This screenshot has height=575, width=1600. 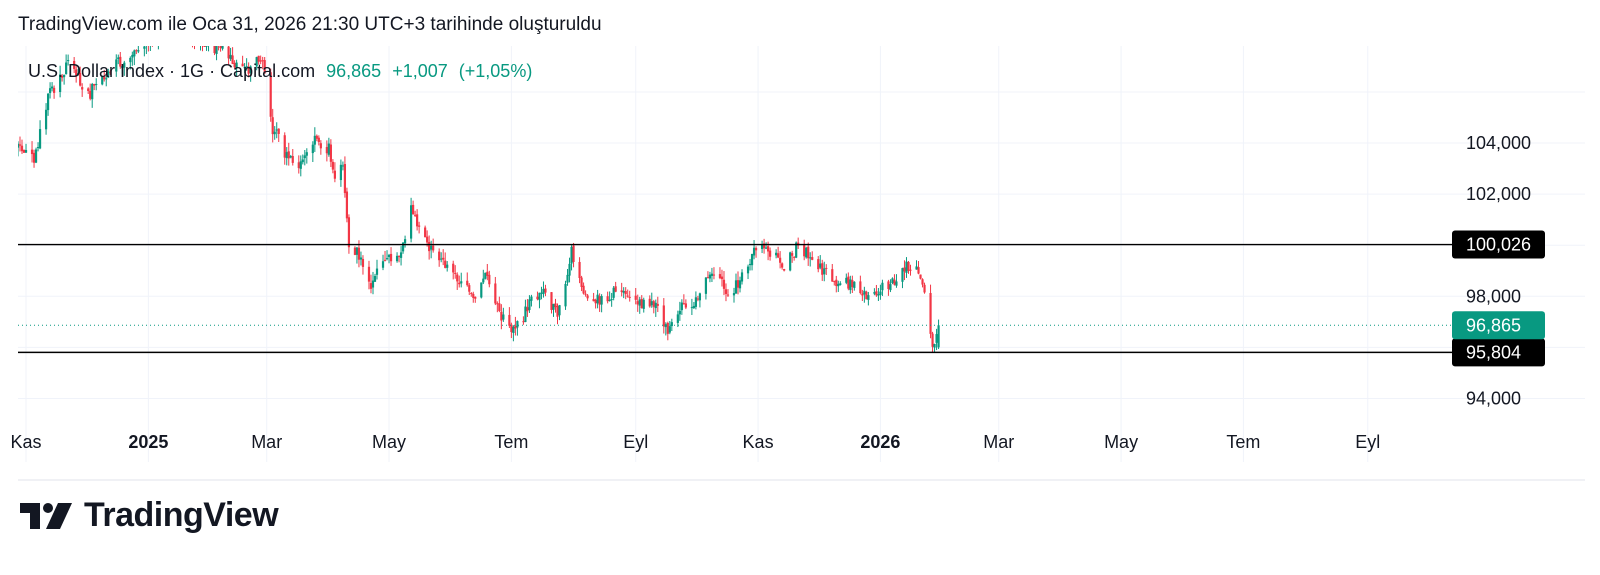 What do you see at coordinates (1498, 298) in the screenshot?
I see `price-labels: 100,026 95,804 96,865` at bounding box center [1498, 298].